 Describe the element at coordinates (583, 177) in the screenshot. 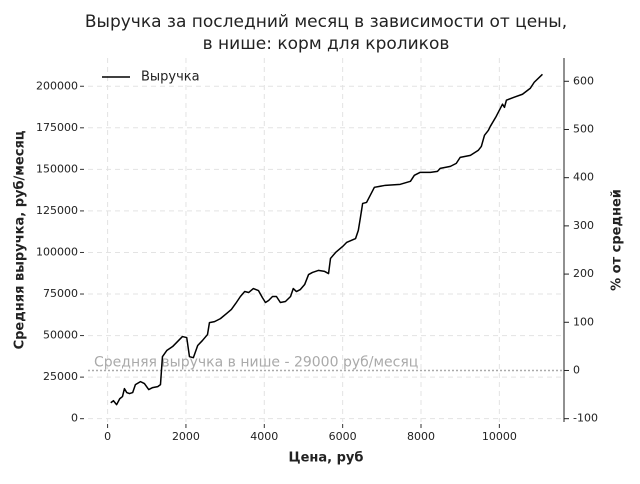

I see `y2-tick-label: 400` at that location.